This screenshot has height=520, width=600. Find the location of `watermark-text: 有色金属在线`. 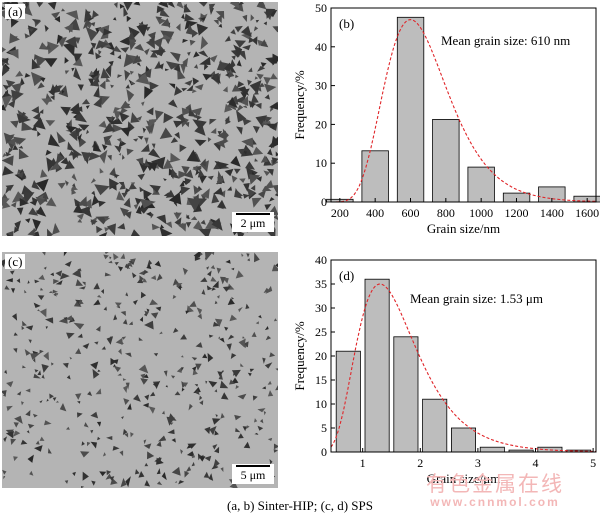

watermark-text: 有色金属在线 is located at coordinates (495, 484).